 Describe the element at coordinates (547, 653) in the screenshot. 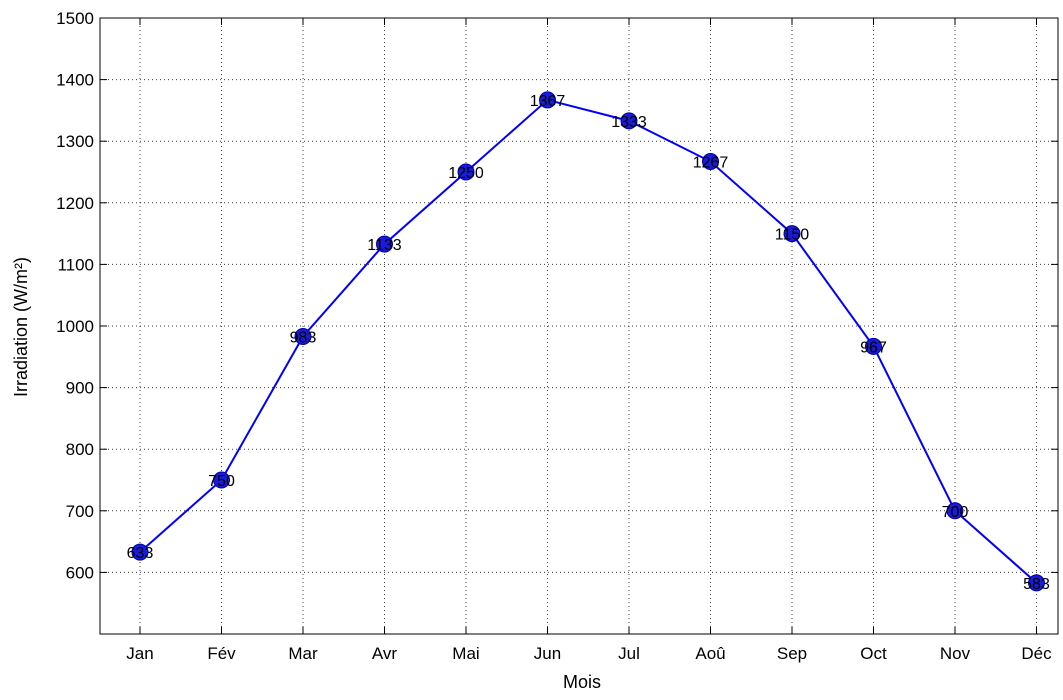

I see `x-tick-label: Jun` at that location.